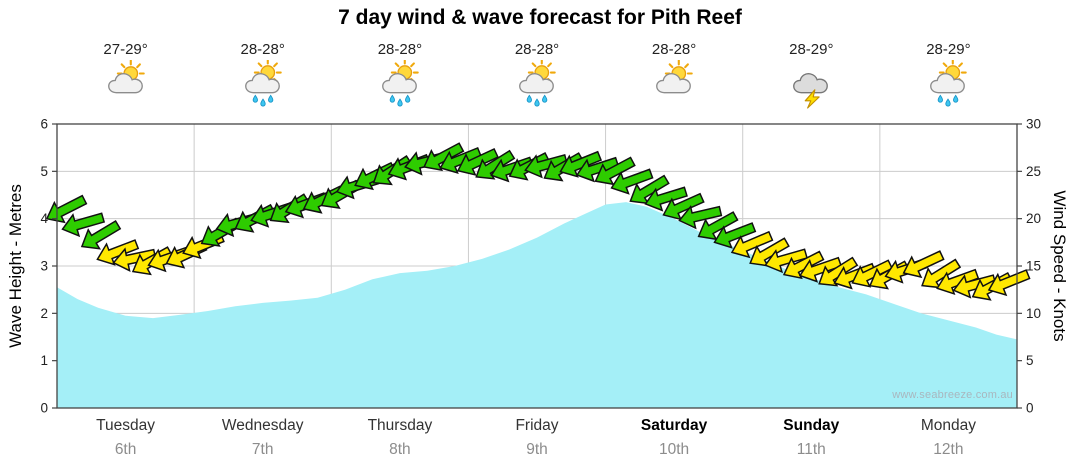 The image size is (1080, 475). Describe the element at coordinates (262, 449) in the screenshot. I see `day-date: 7th` at that location.